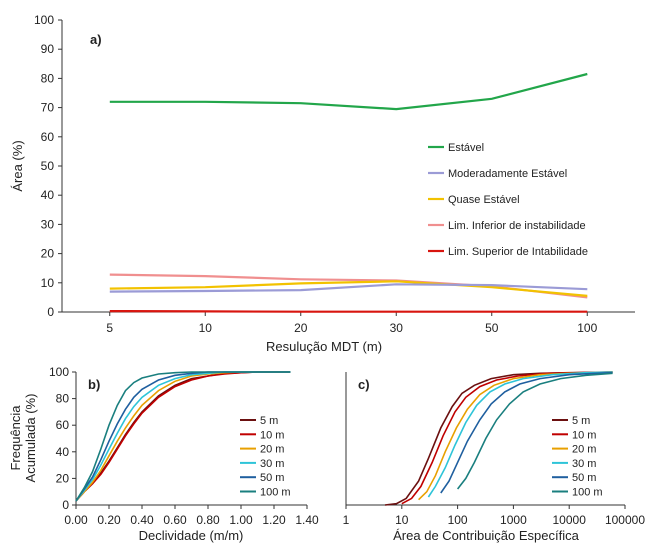 This screenshot has height=550, width=650. I want to click on panel-a-y-tick-label: 100, so click(44, 20).